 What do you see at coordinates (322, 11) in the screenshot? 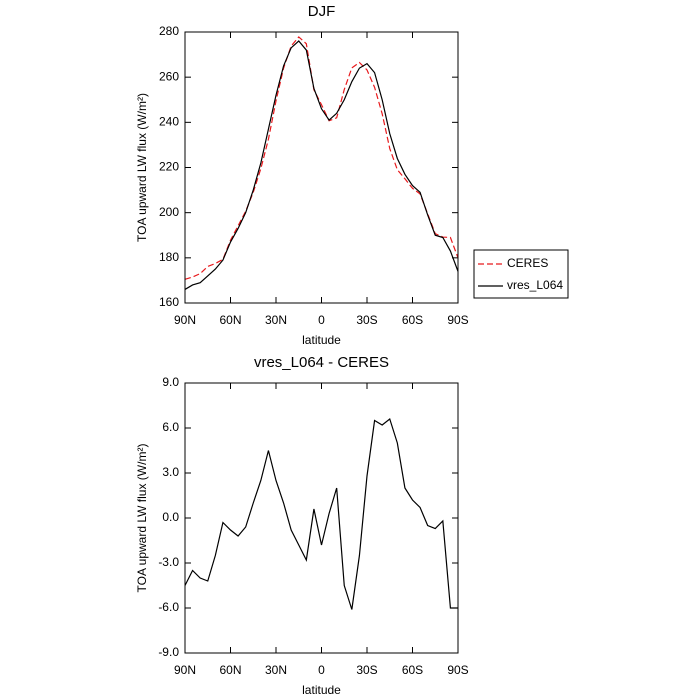
I see `chart-title: DJF` at bounding box center [322, 11].